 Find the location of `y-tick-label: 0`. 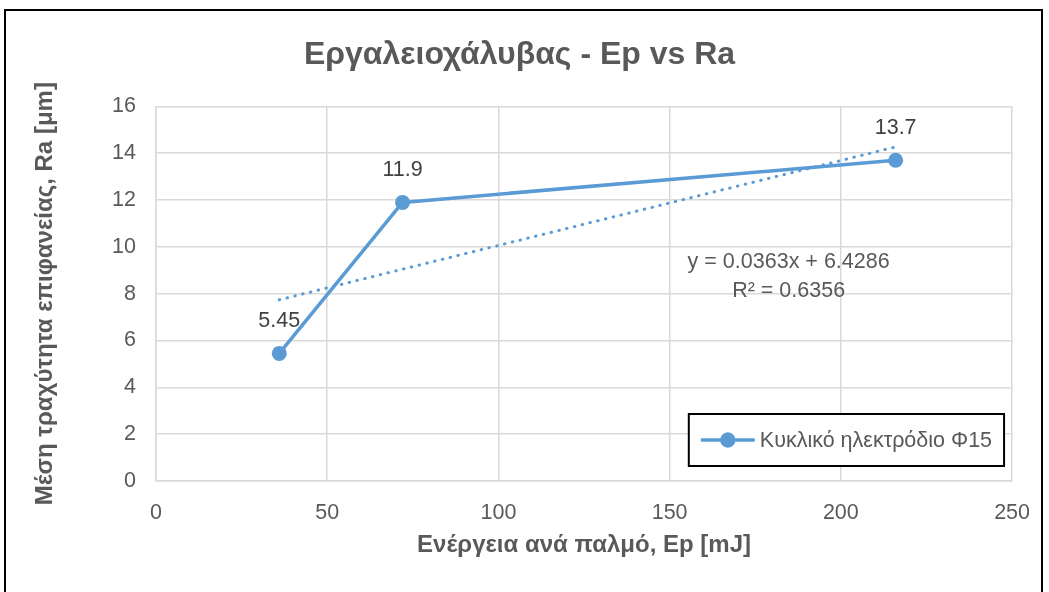

y-tick-label: 0 is located at coordinates (130, 479).